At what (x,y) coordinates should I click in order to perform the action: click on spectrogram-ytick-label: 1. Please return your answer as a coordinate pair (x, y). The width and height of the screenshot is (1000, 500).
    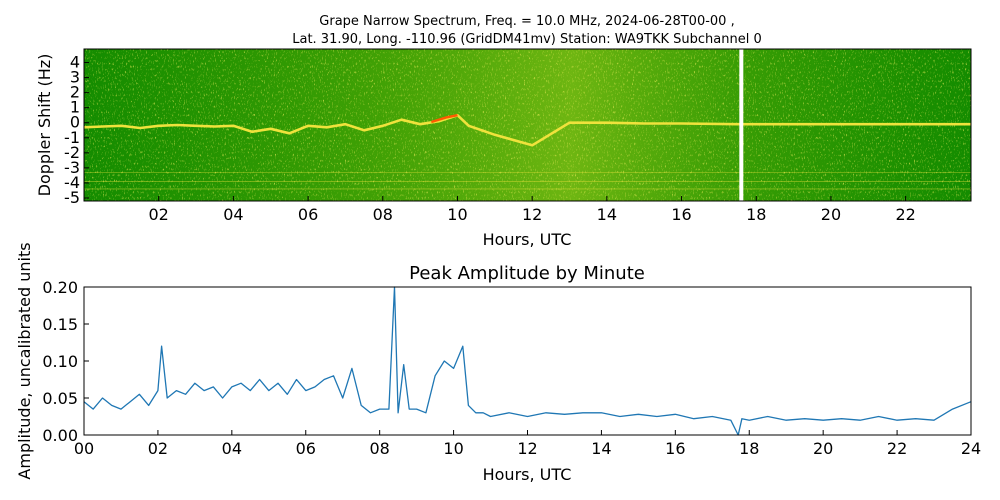
    Looking at the image, I should click on (75, 107).